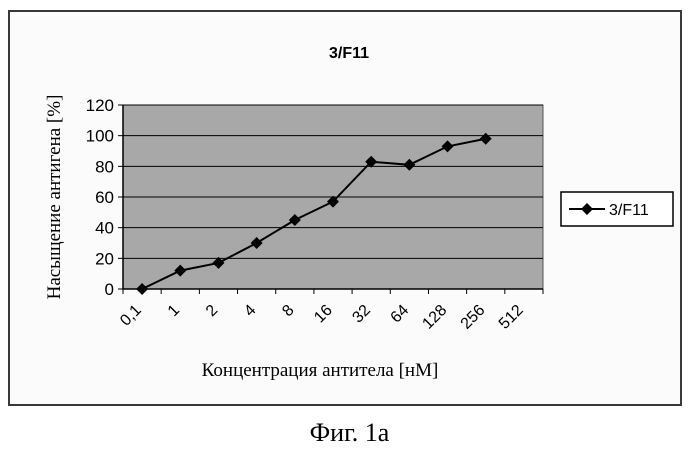 The height and width of the screenshot is (459, 699). Describe the element at coordinates (349, 53) in the screenshot. I see `chart-title: 3/F11` at that location.